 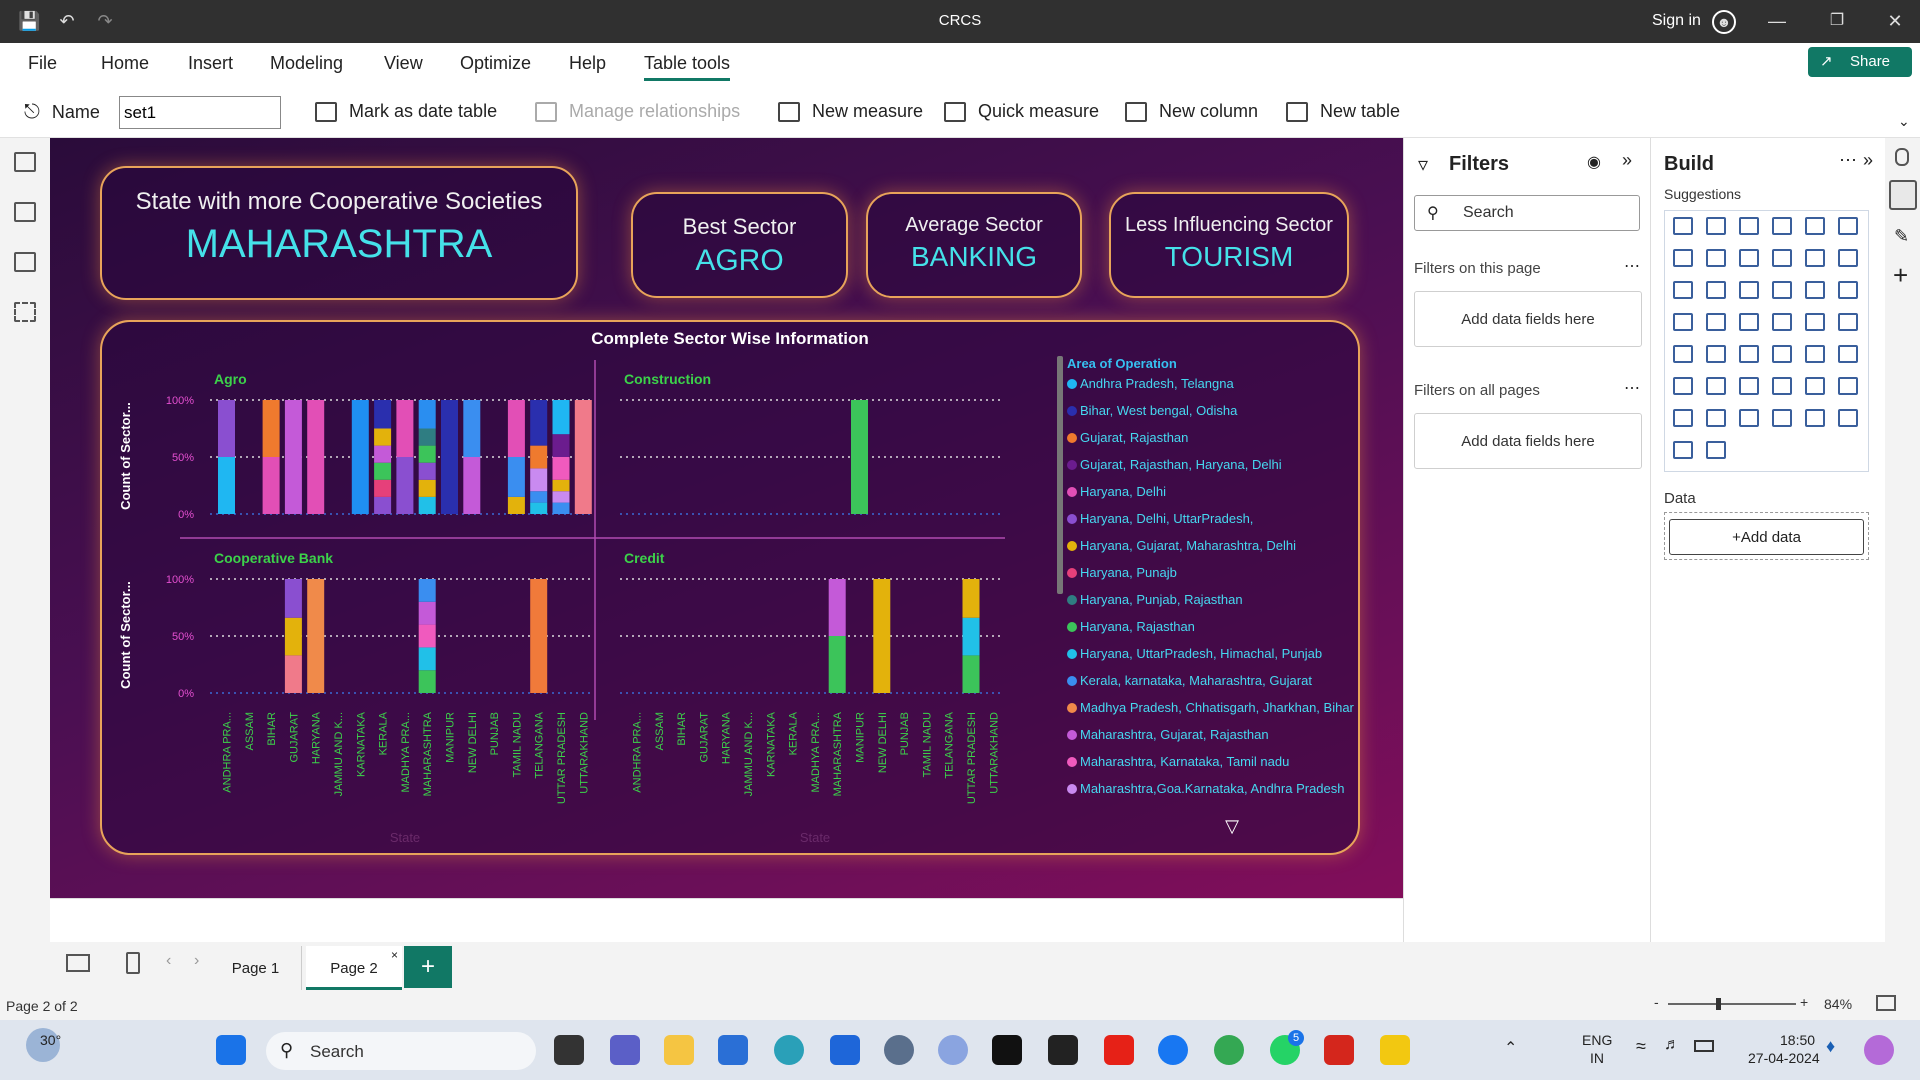 What do you see at coordinates (403, 63) in the screenshot?
I see `menu-view: View` at bounding box center [403, 63].